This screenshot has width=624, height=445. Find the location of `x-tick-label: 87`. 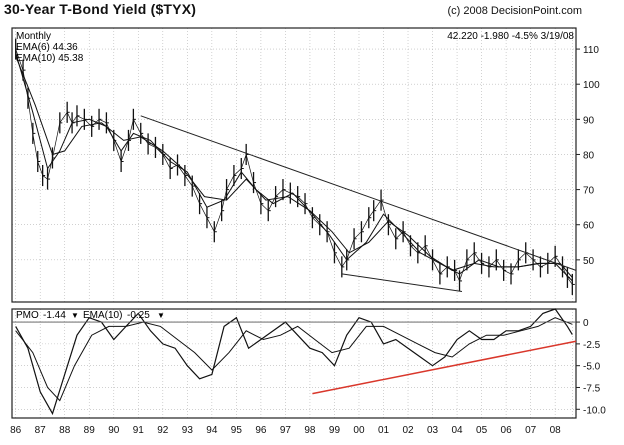

x-tick-label: 87 is located at coordinates (41, 430).